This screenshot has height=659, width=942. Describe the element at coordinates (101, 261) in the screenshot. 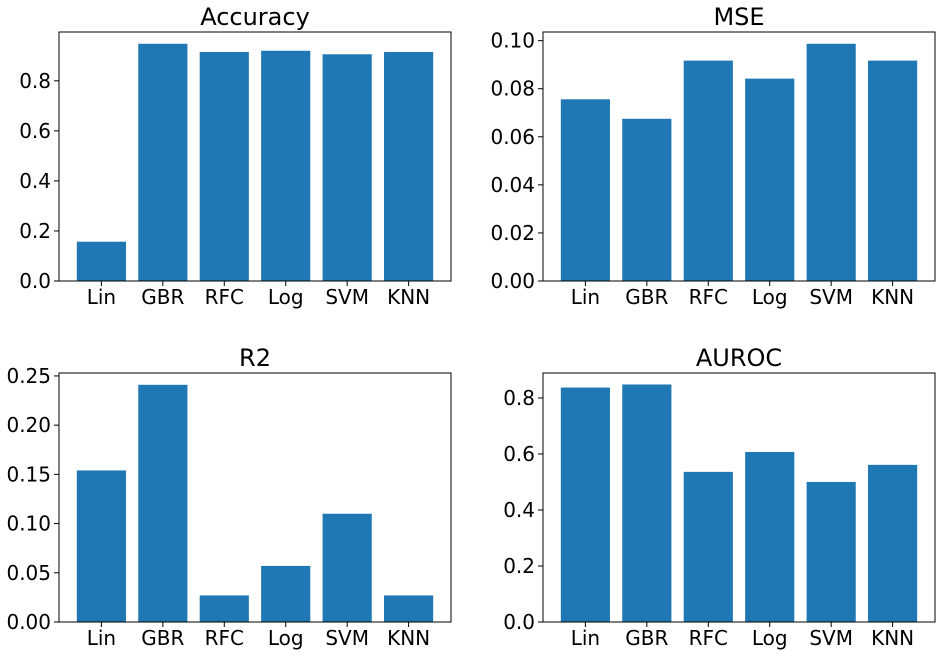

I see `bar-accuracy-lin` at that location.